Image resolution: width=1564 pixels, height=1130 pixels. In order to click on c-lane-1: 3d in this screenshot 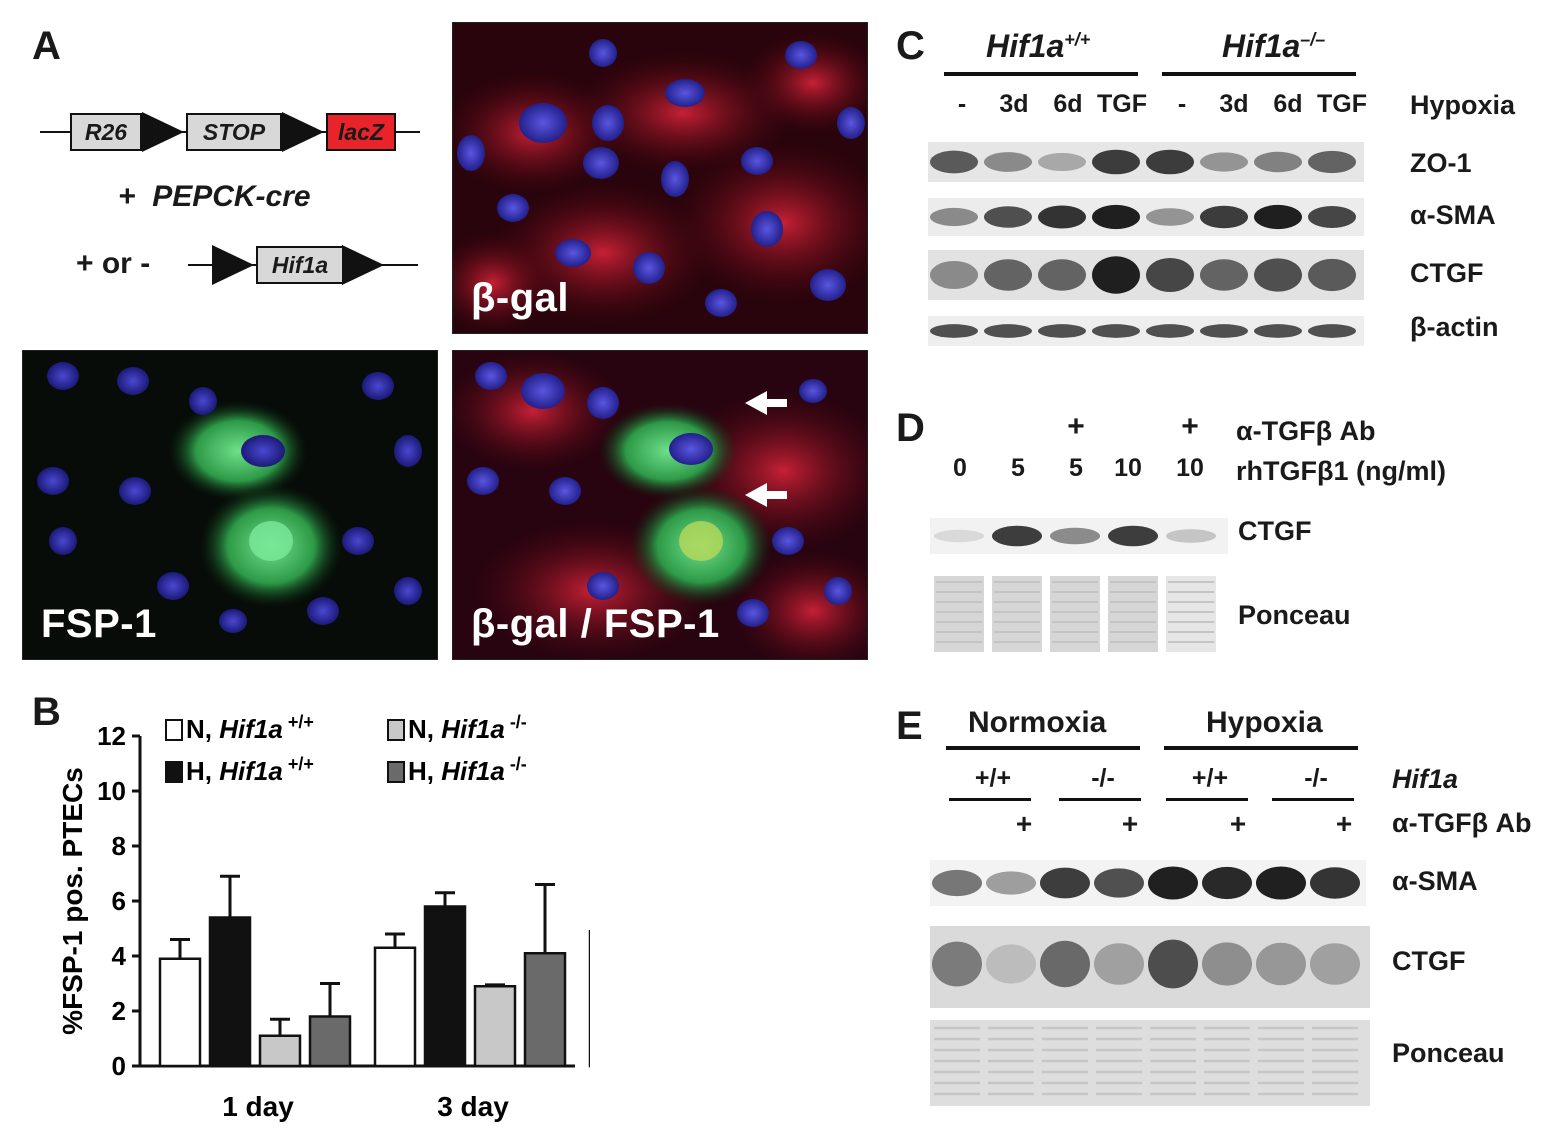, I will do `click(1014, 104)`.